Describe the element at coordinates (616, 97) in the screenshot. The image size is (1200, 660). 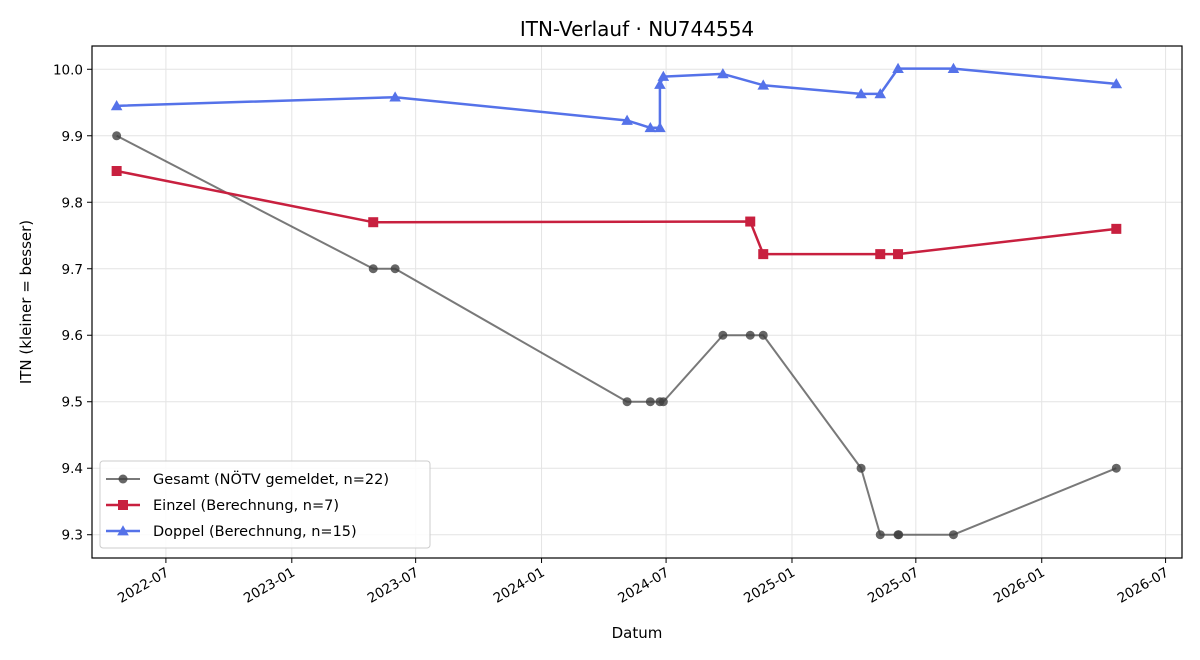
I see `series-triangle` at that location.